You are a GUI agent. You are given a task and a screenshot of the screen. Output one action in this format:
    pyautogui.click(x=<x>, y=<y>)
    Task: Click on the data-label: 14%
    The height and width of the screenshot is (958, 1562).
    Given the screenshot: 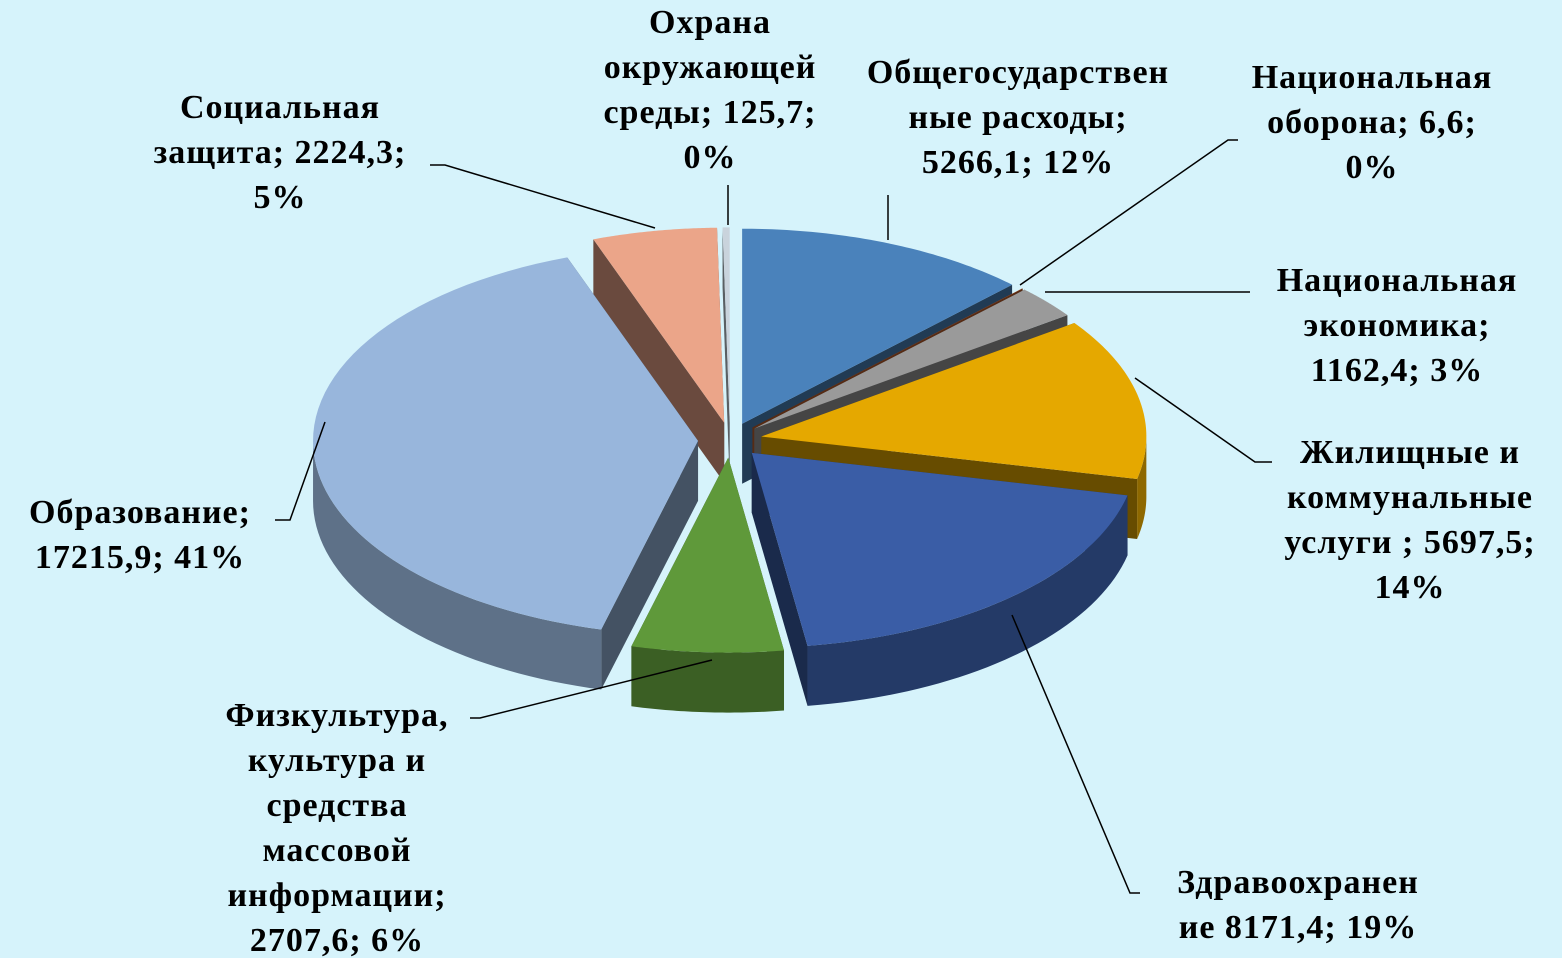 What is the action you would take?
    pyautogui.click(x=1410, y=587)
    